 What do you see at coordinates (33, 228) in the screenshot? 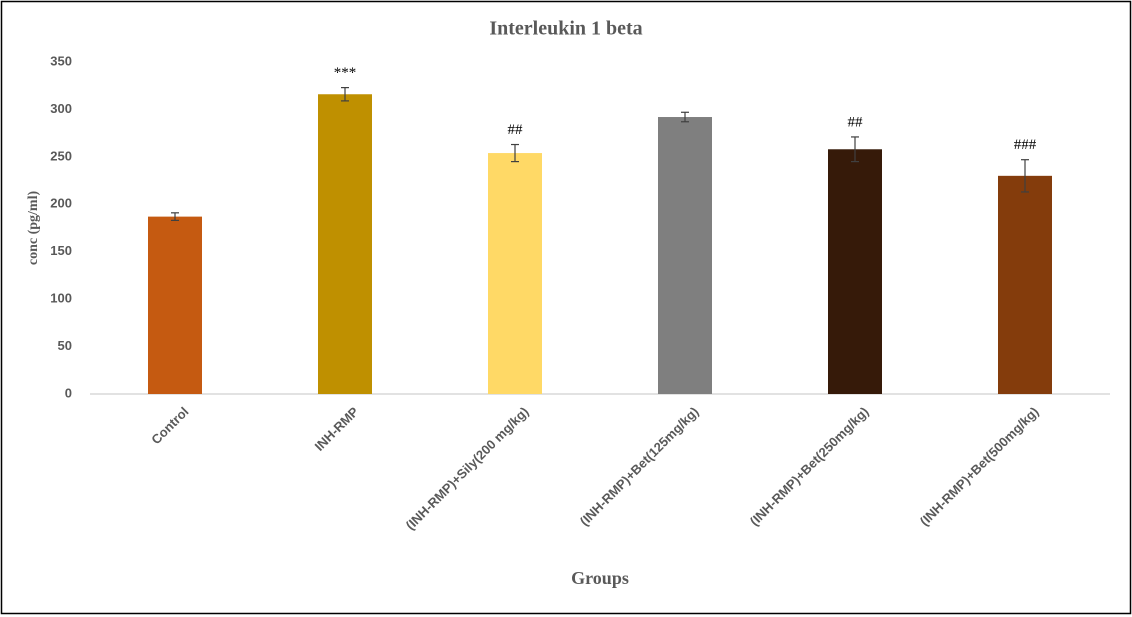
I see `y-axis-label: conc (pg/ml)` at bounding box center [33, 228].